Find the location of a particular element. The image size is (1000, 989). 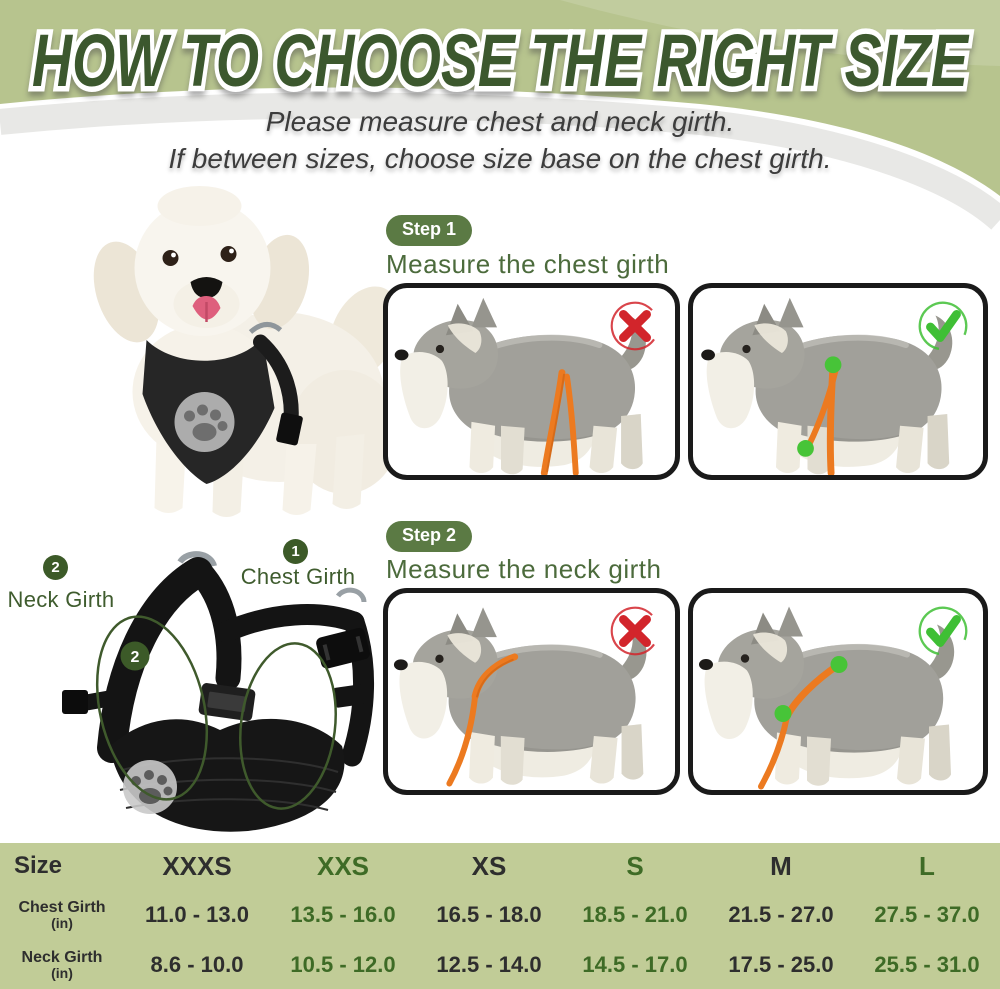

step2-heading: Measure the neck girth is located at coordinates (524, 569).